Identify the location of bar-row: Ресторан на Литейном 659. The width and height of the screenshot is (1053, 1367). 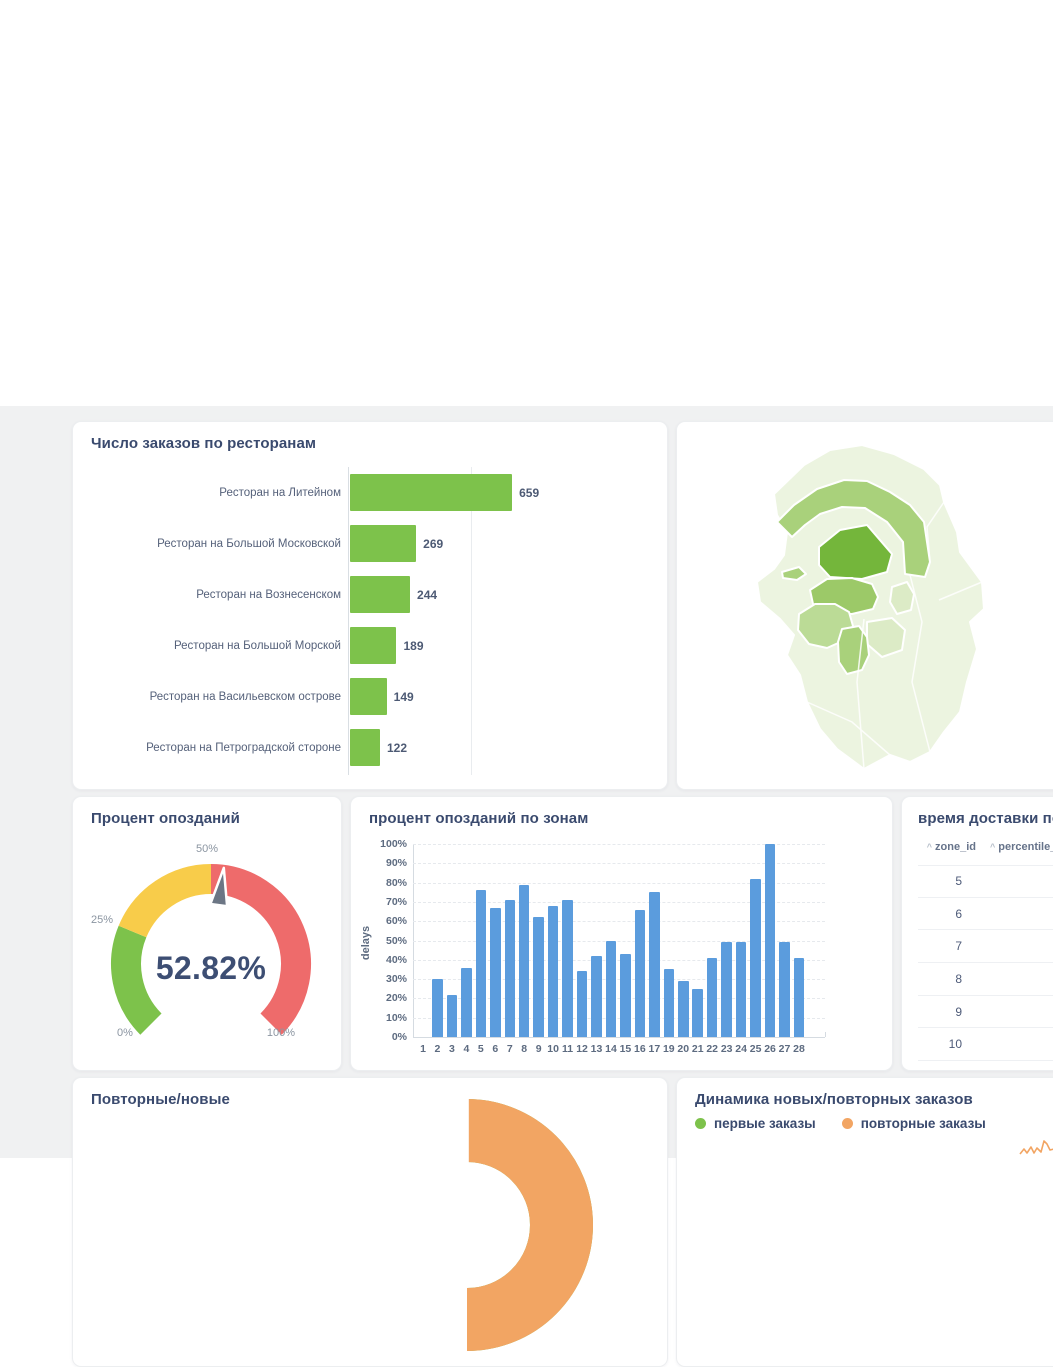
(370, 492).